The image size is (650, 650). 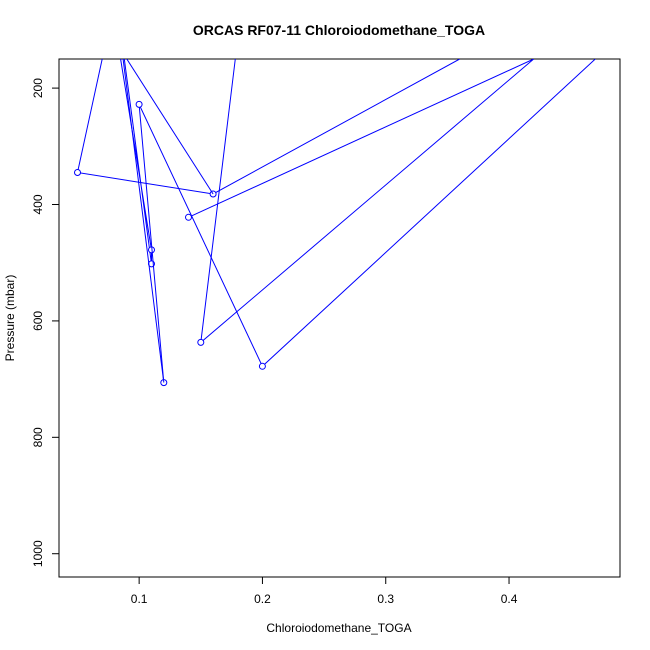 What do you see at coordinates (45, 322) in the screenshot?
I see `y-axis: 200 400 600 800 1000` at bounding box center [45, 322].